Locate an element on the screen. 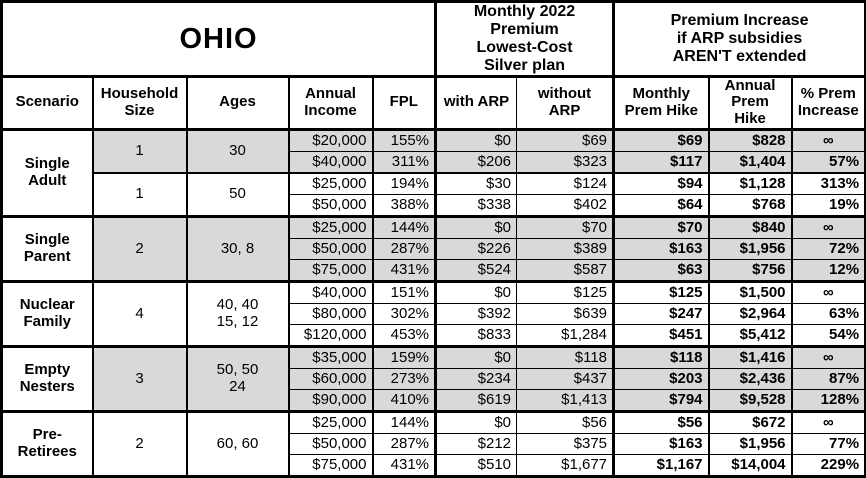 The height and width of the screenshot is (478, 866). table-row: $60,000 273% $234 $437 $203 $2,436 87% is located at coordinates (434, 379).